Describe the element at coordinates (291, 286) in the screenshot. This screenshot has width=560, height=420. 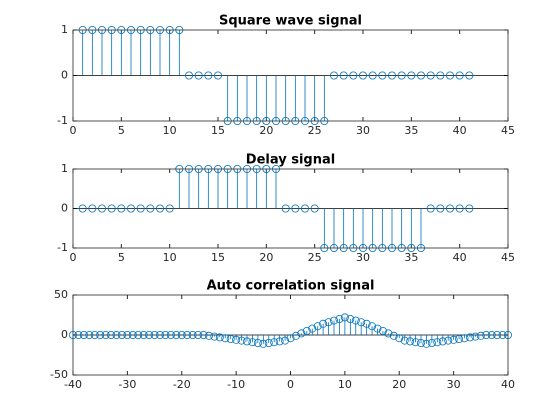
I see `chart-title: Auto correlation signal` at that location.